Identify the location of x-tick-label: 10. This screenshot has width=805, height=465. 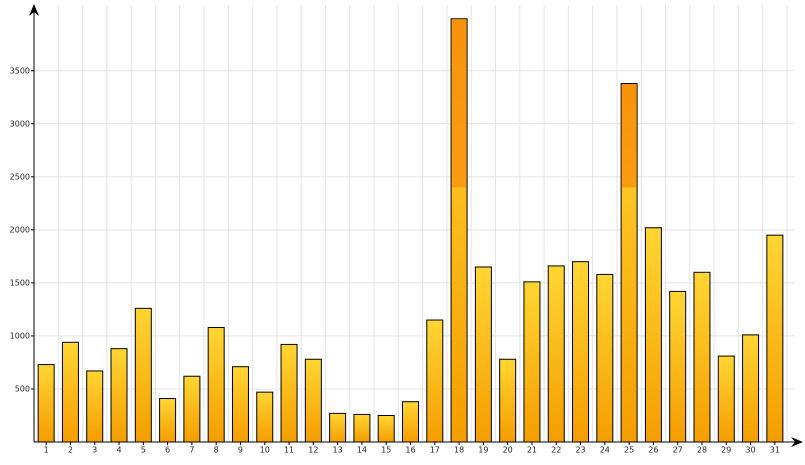
(265, 450).